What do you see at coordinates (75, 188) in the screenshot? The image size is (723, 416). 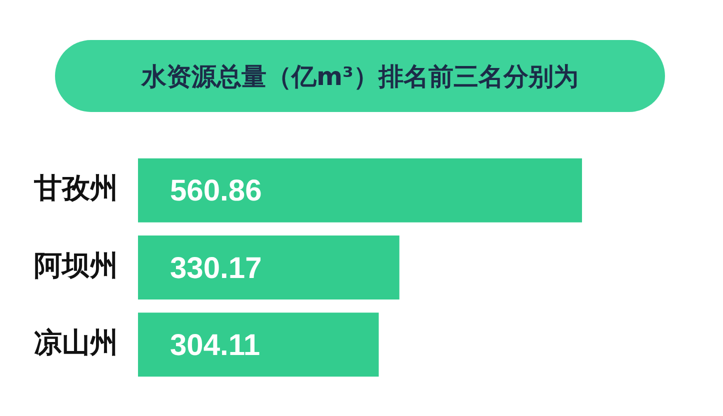 I see `y-tick-label: 甘孜州` at bounding box center [75, 188].